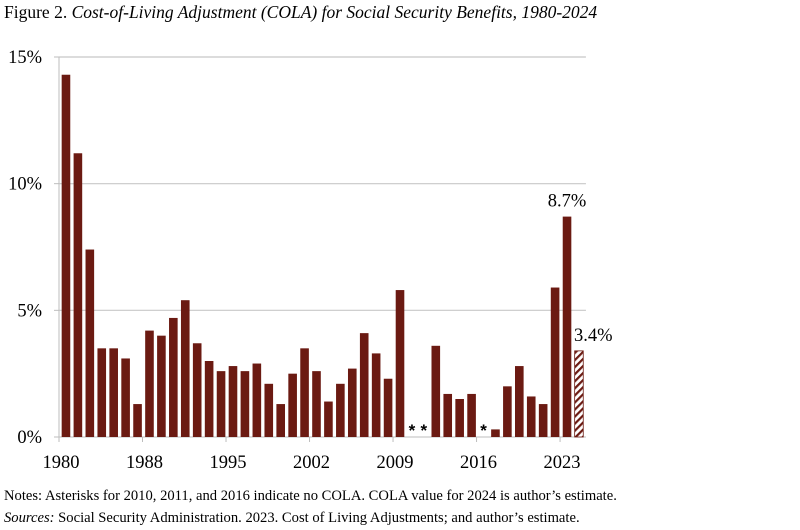 Image resolution: width=800 pixels, height=530 pixels. I want to click on sources-label: Sources:, so click(29, 518).